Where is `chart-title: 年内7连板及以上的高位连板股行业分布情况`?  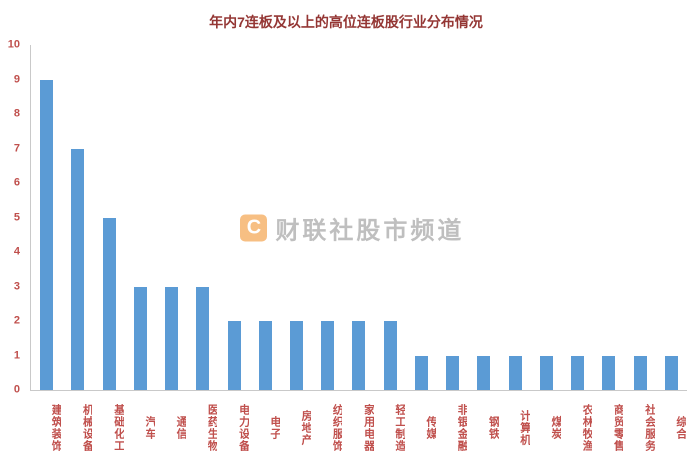 chart-title: 年内7连板及以上的高位连板股行业分布情况 is located at coordinates (346, 22).